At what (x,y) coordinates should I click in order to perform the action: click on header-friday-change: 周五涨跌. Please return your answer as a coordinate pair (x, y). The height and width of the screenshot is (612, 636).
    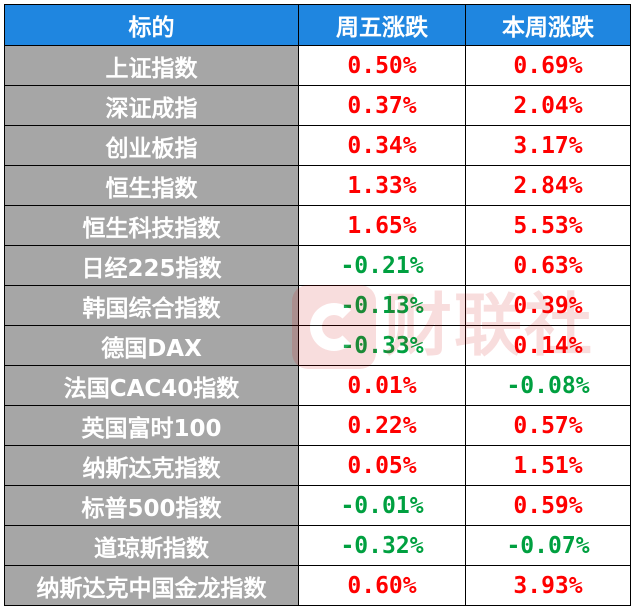
    Looking at the image, I should click on (382, 25).